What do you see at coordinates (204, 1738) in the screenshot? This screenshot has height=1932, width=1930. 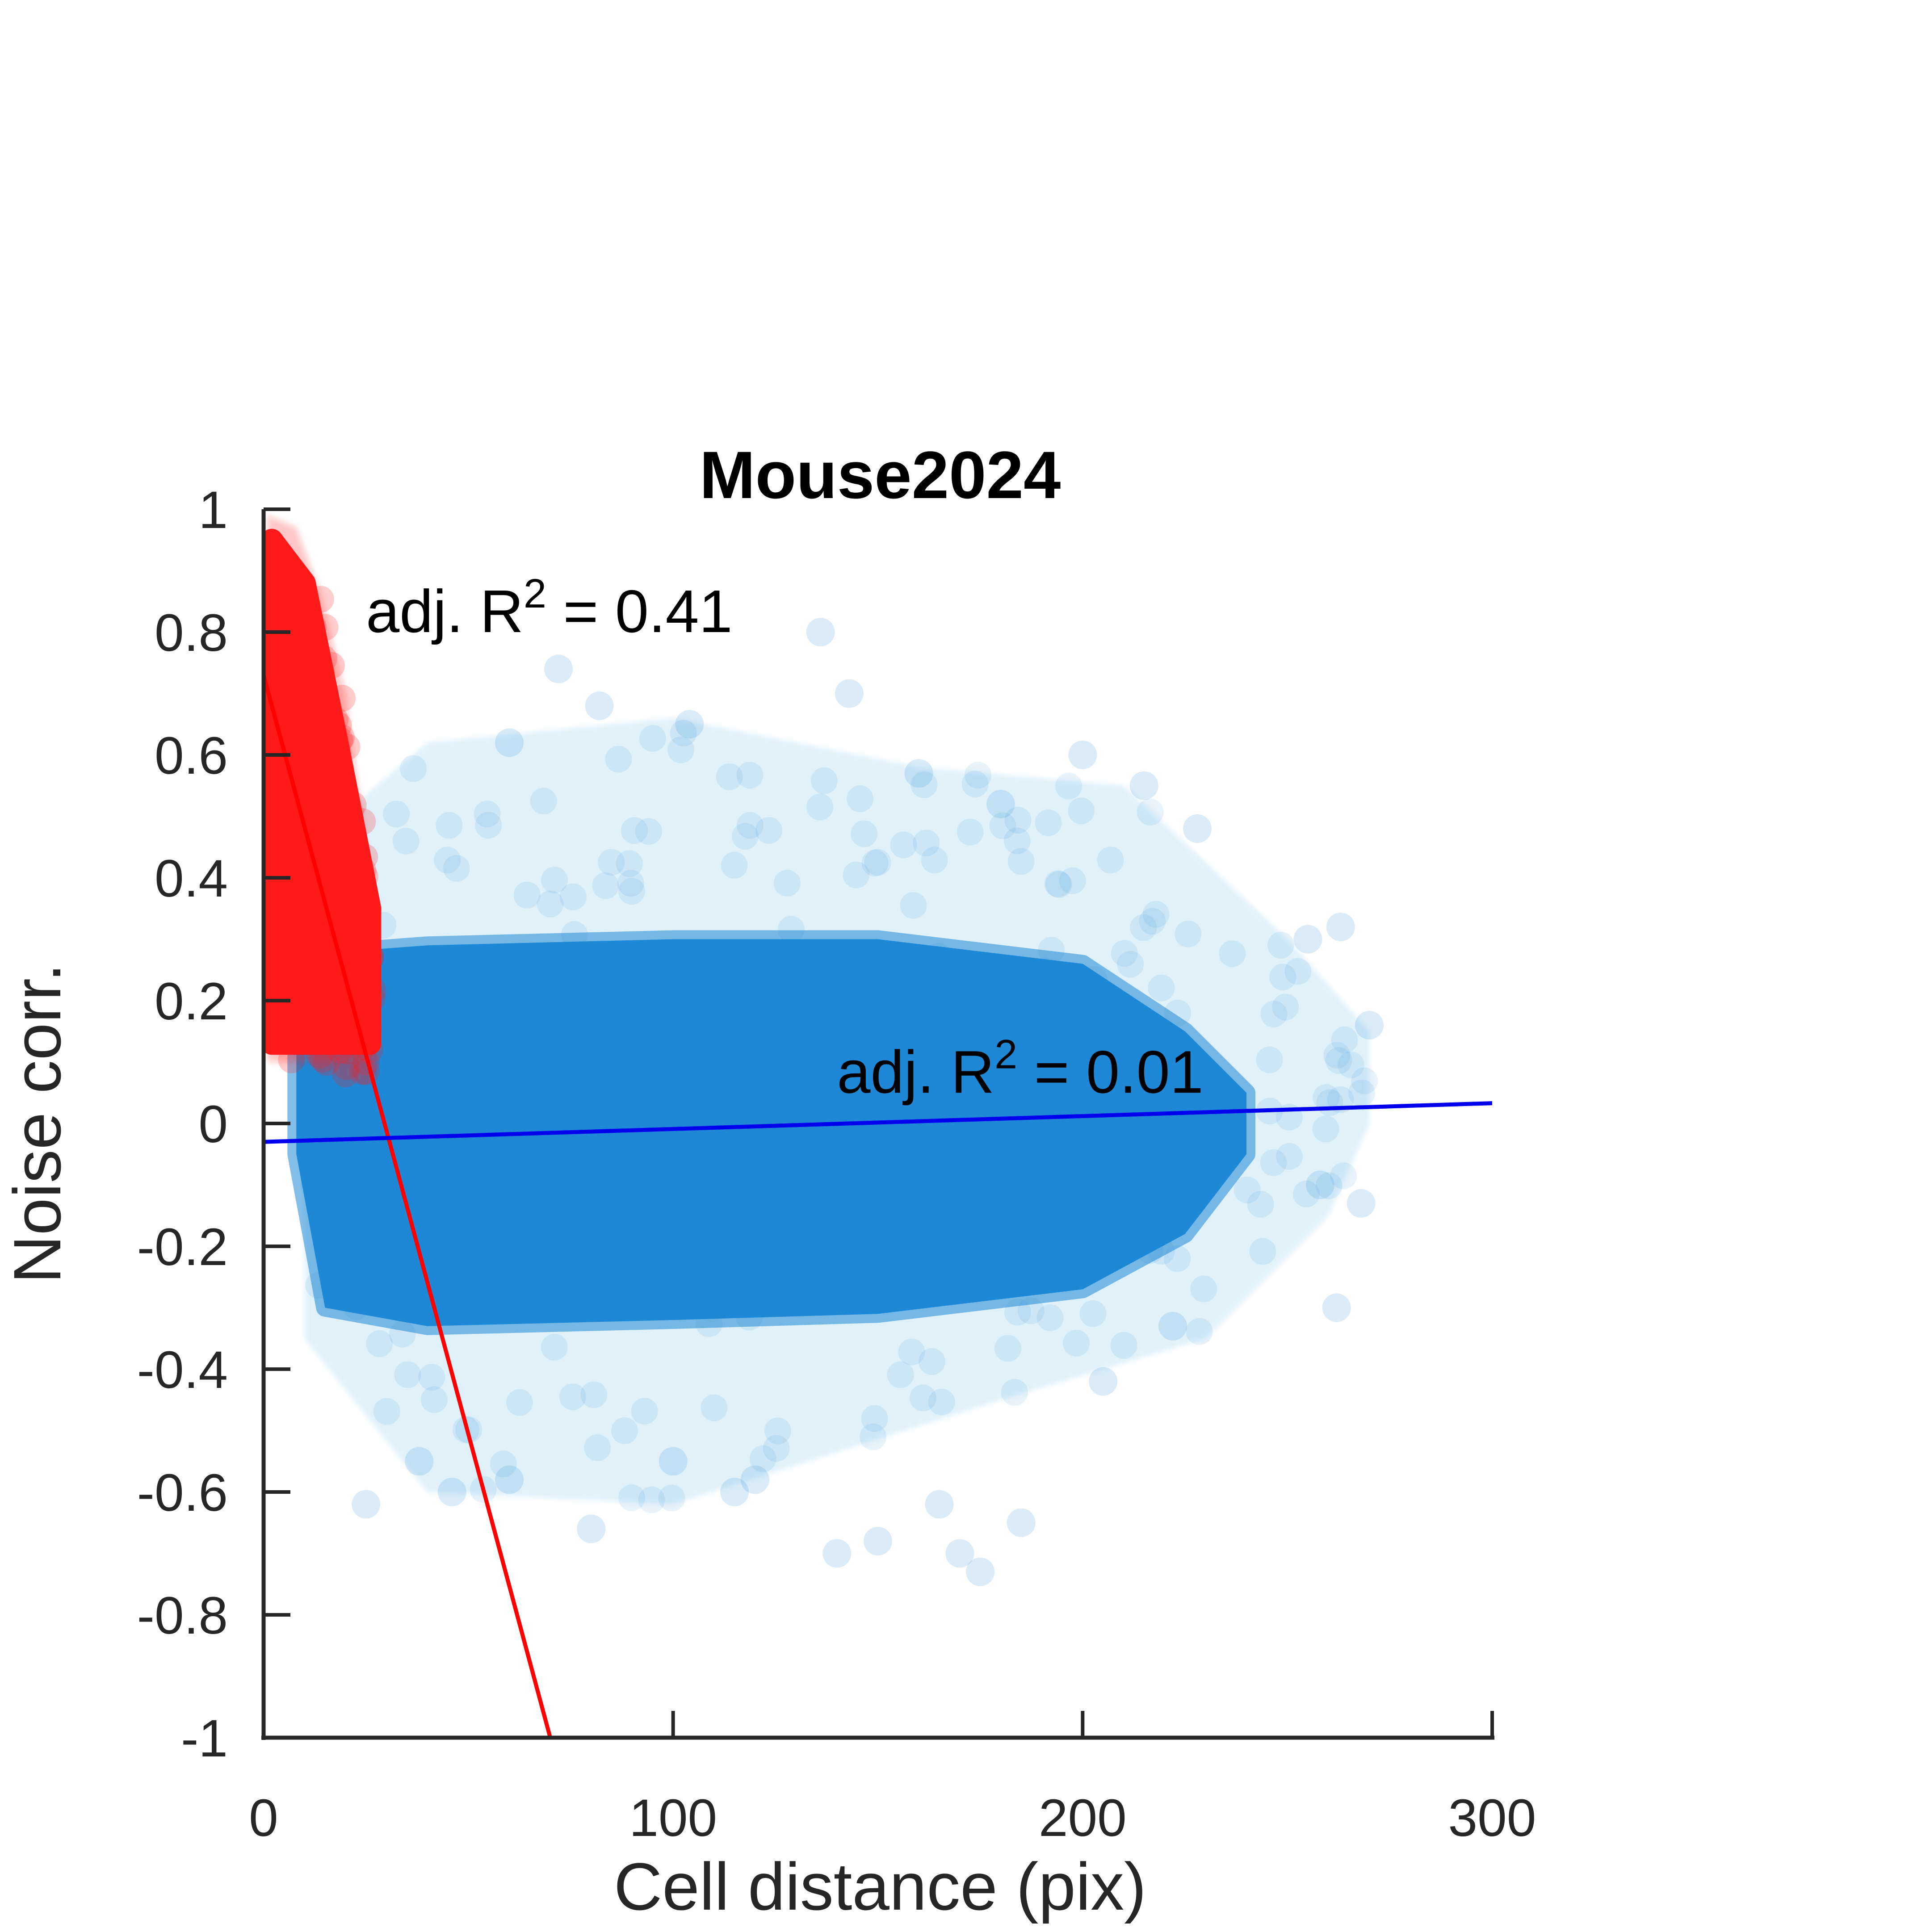 I see `y-tick-label: -1` at bounding box center [204, 1738].